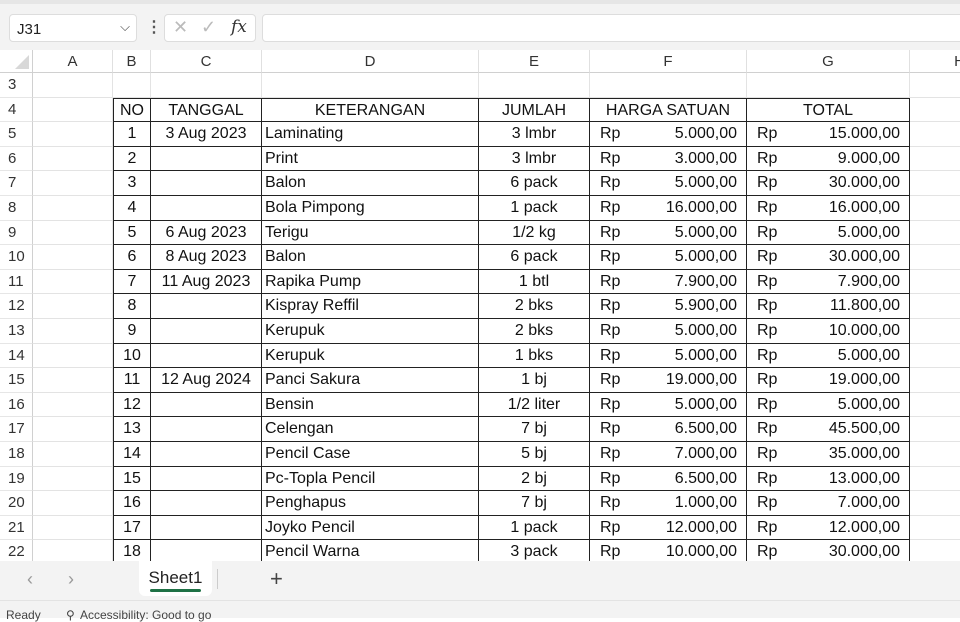 The image size is (960, 622). Describe the element at coordinates (611, 28) in the screenshot. I see `formula-input` at that location.